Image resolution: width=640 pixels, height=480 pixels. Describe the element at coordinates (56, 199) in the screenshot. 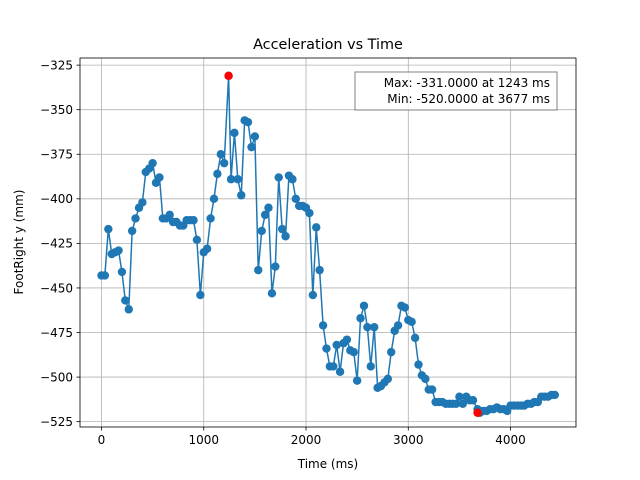

I see `y-tick-label: −400` at that location.